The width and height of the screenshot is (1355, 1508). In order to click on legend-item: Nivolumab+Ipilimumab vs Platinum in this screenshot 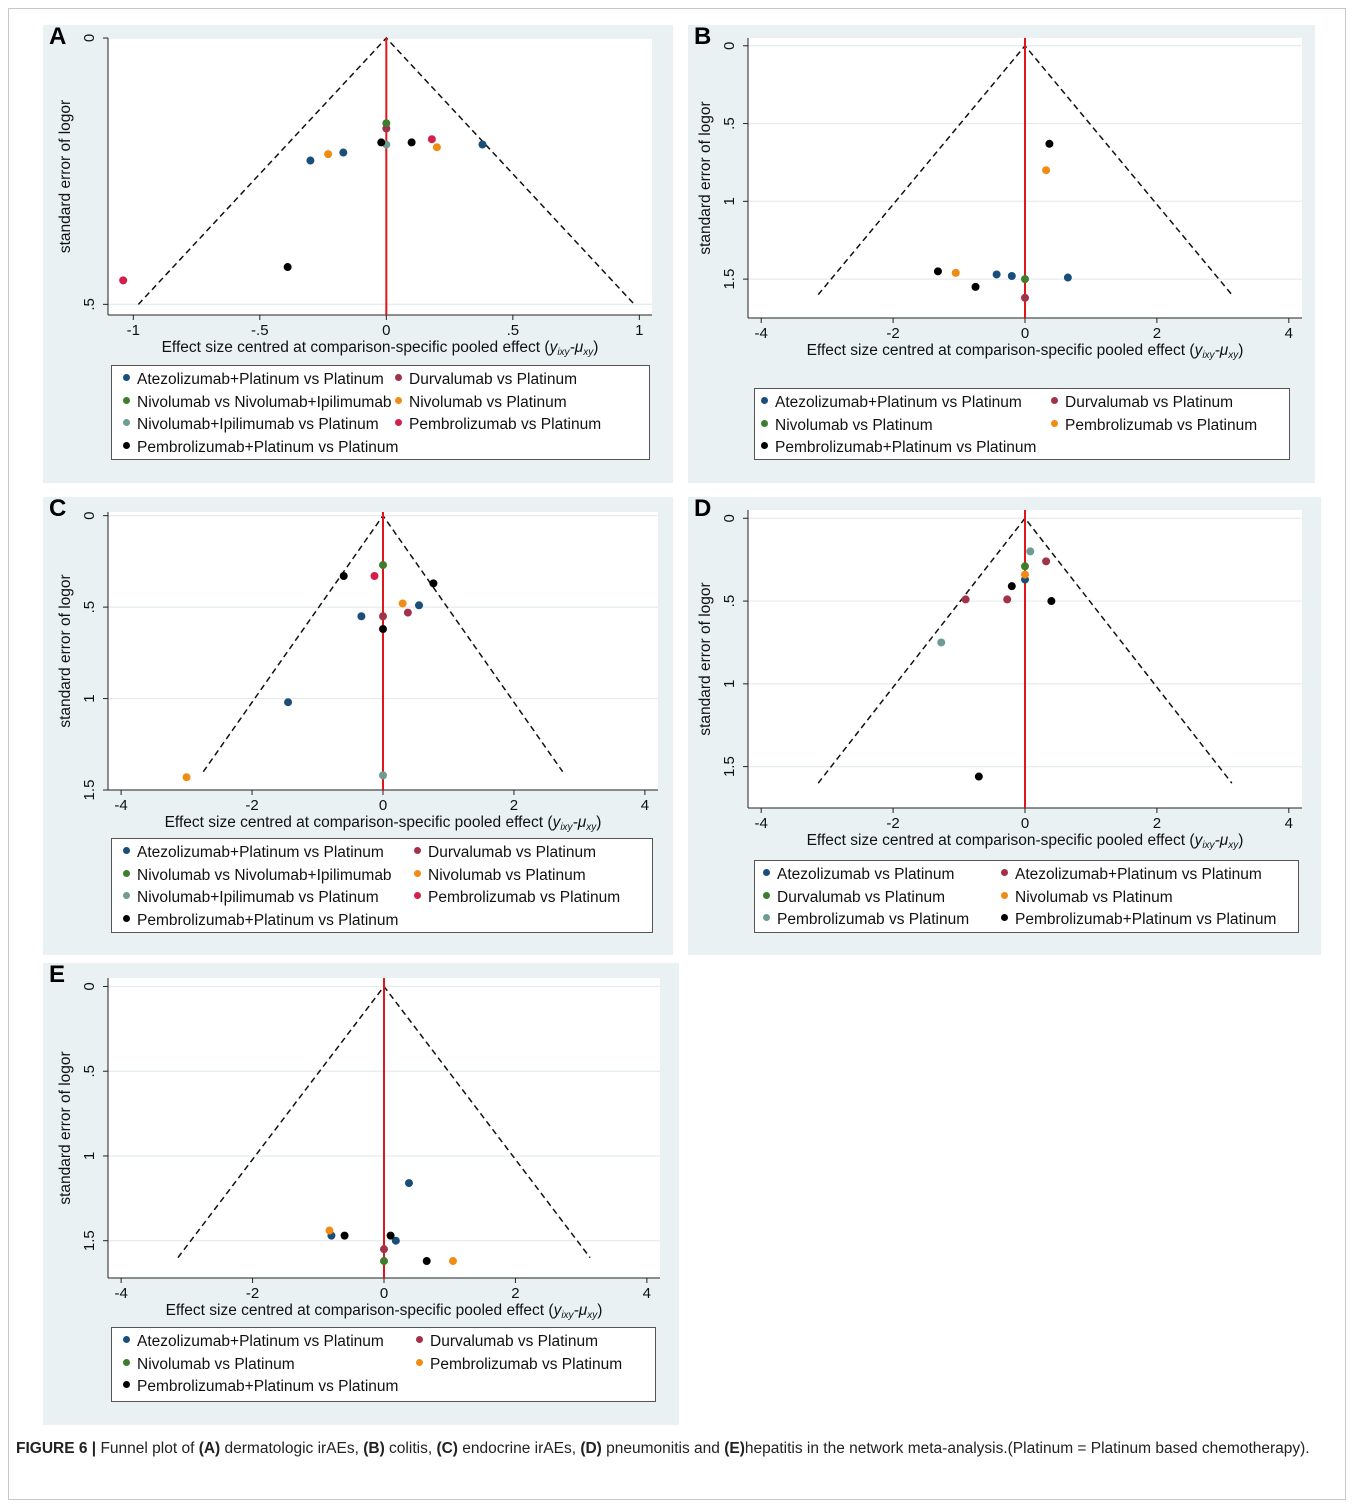, I will do `click(251, 898)`.